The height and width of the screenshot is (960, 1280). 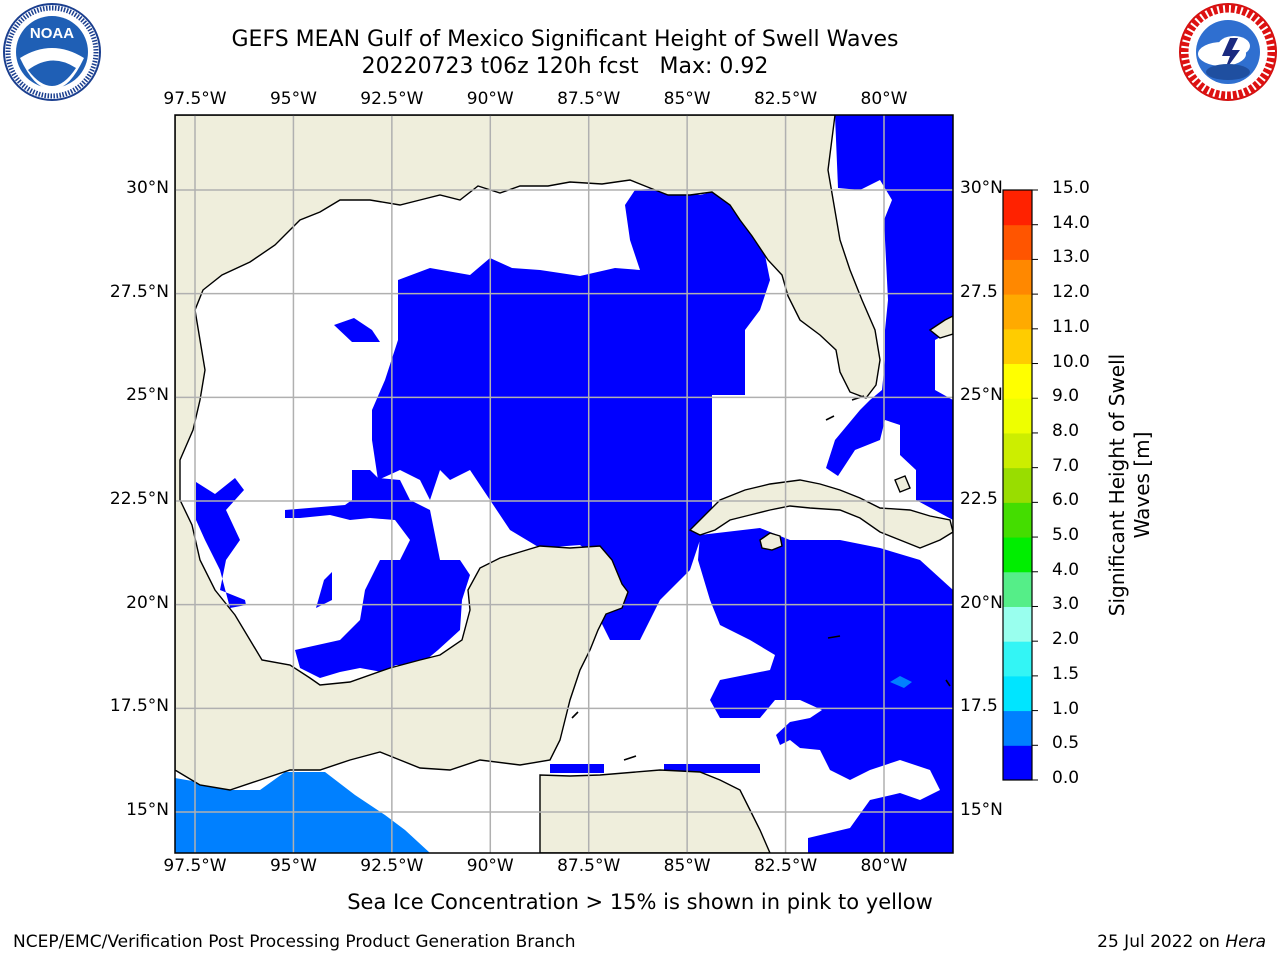 What do you see at coordinates (1071, 257) in the screenshot?
I see `colorbar-tick-label: 13.0` at bounding box center [1071, 257].